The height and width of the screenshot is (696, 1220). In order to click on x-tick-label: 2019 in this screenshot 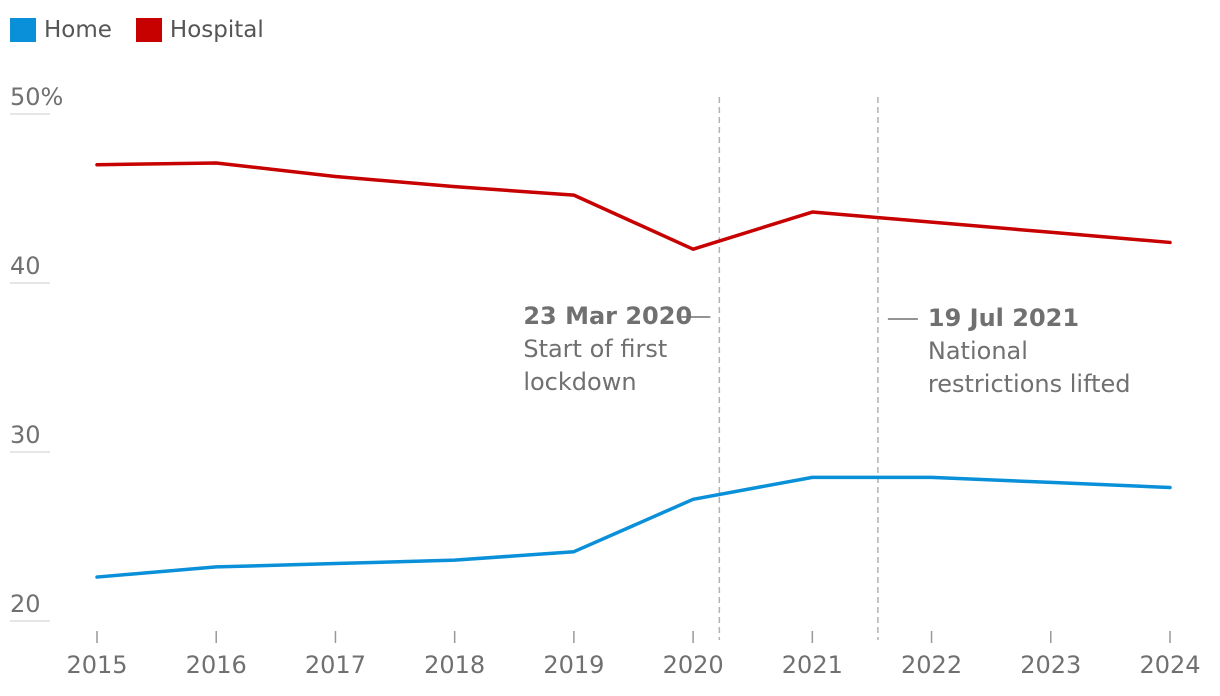, I will do `click(573, 665)`.